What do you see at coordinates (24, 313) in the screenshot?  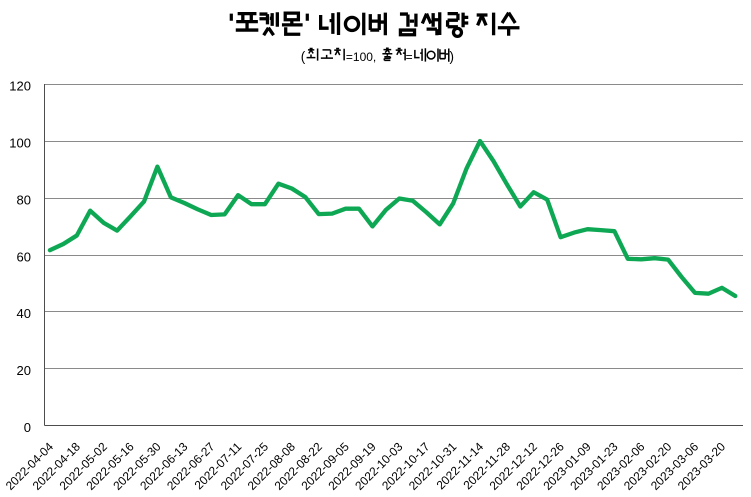 I see `svg-text: 40` at bounding box center [24, 313].